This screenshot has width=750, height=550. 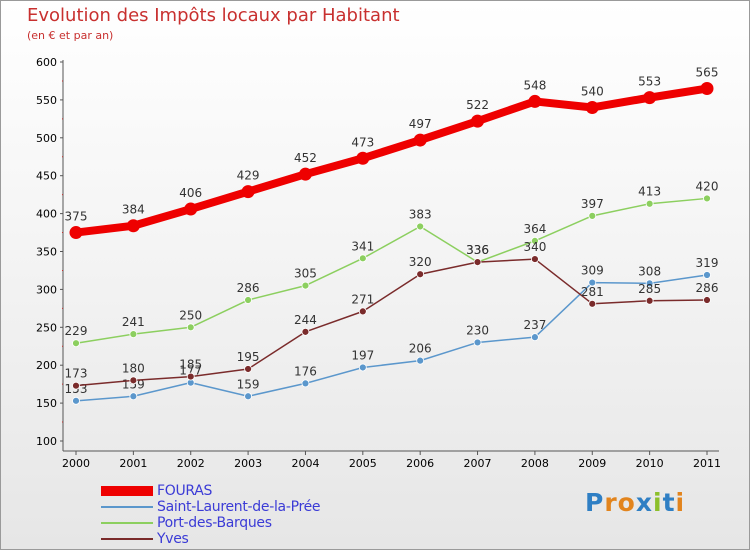 I want to click on x-tick-label: 2011, so click(x=707, y=463).